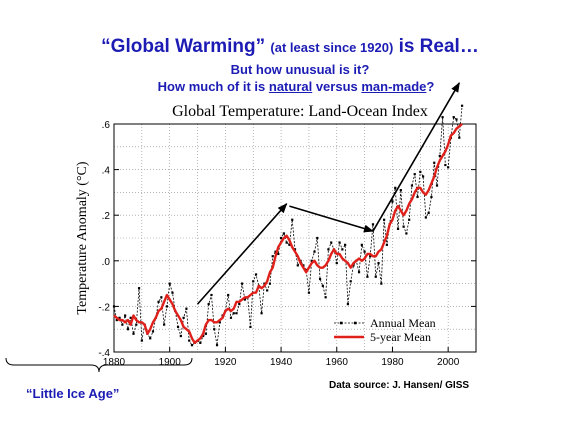 The width and height of the screenshot is (580, 435). I want to click on question-2-part-c: ?, so click(430, 86).